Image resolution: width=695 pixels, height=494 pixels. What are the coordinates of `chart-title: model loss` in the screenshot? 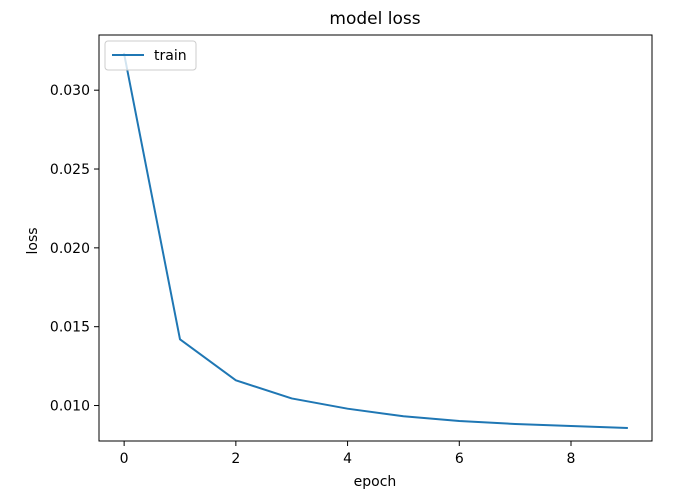 It's located at (374, 19).